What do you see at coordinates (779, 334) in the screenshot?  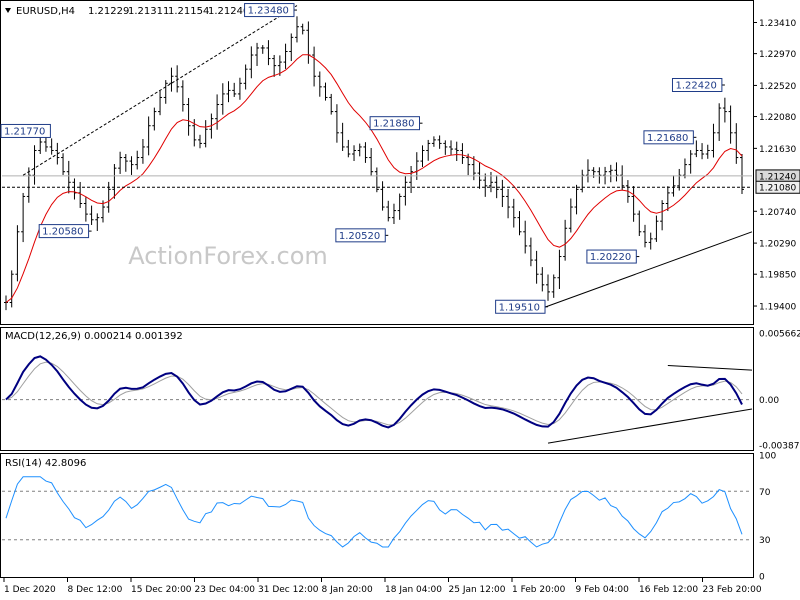 I see `macd-axis-label: 0.005662` at bounding box center [779, 334].